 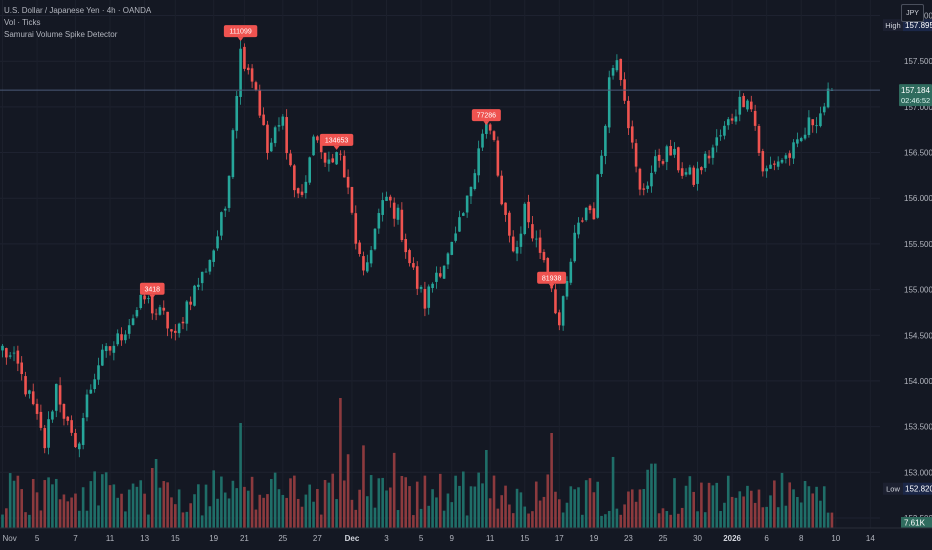 What do you see at coordinates (893, 488) in the screenshot?
I see `low-tag-label-bg` at bounding box center [893, 488].